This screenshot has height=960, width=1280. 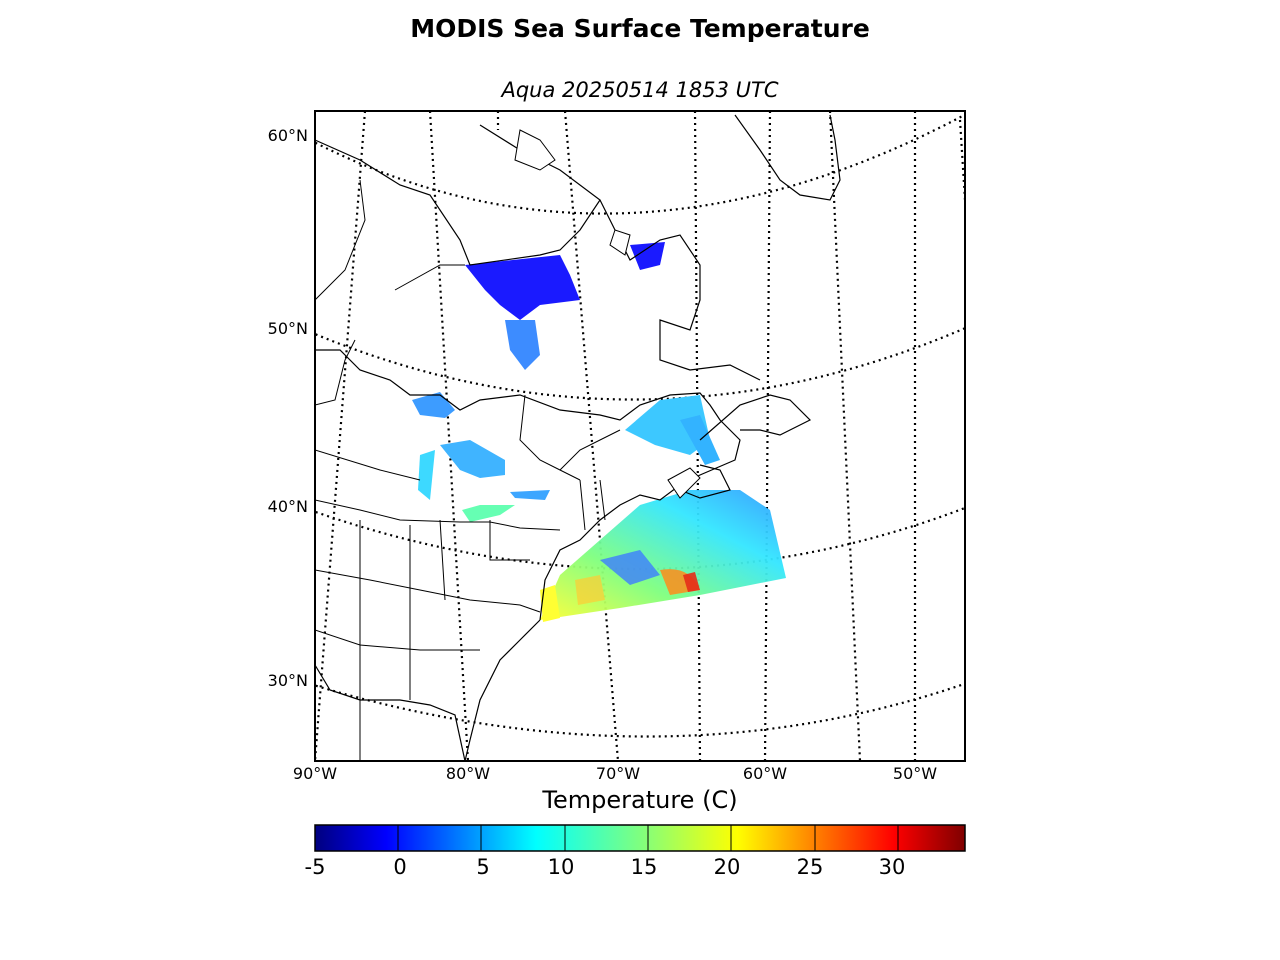 What do you see at coordinates (400, 867) in the screenshot?
I see `colorbar-tick-label: 0` at bounding box center [400, 867].